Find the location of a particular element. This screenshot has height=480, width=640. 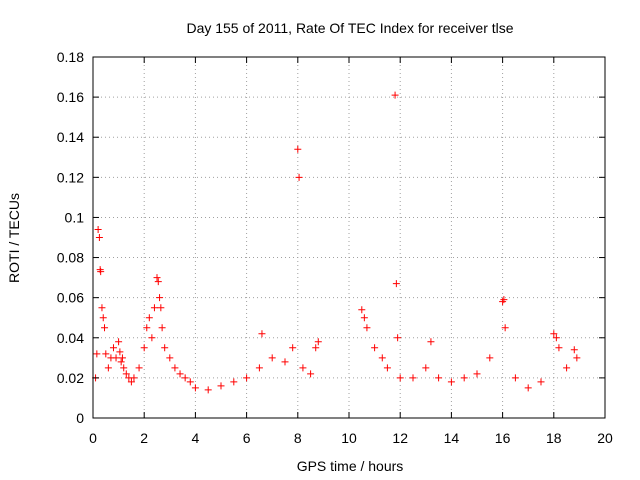

x-axis-label: GPS time / hours is located at coordinates (350, 466).